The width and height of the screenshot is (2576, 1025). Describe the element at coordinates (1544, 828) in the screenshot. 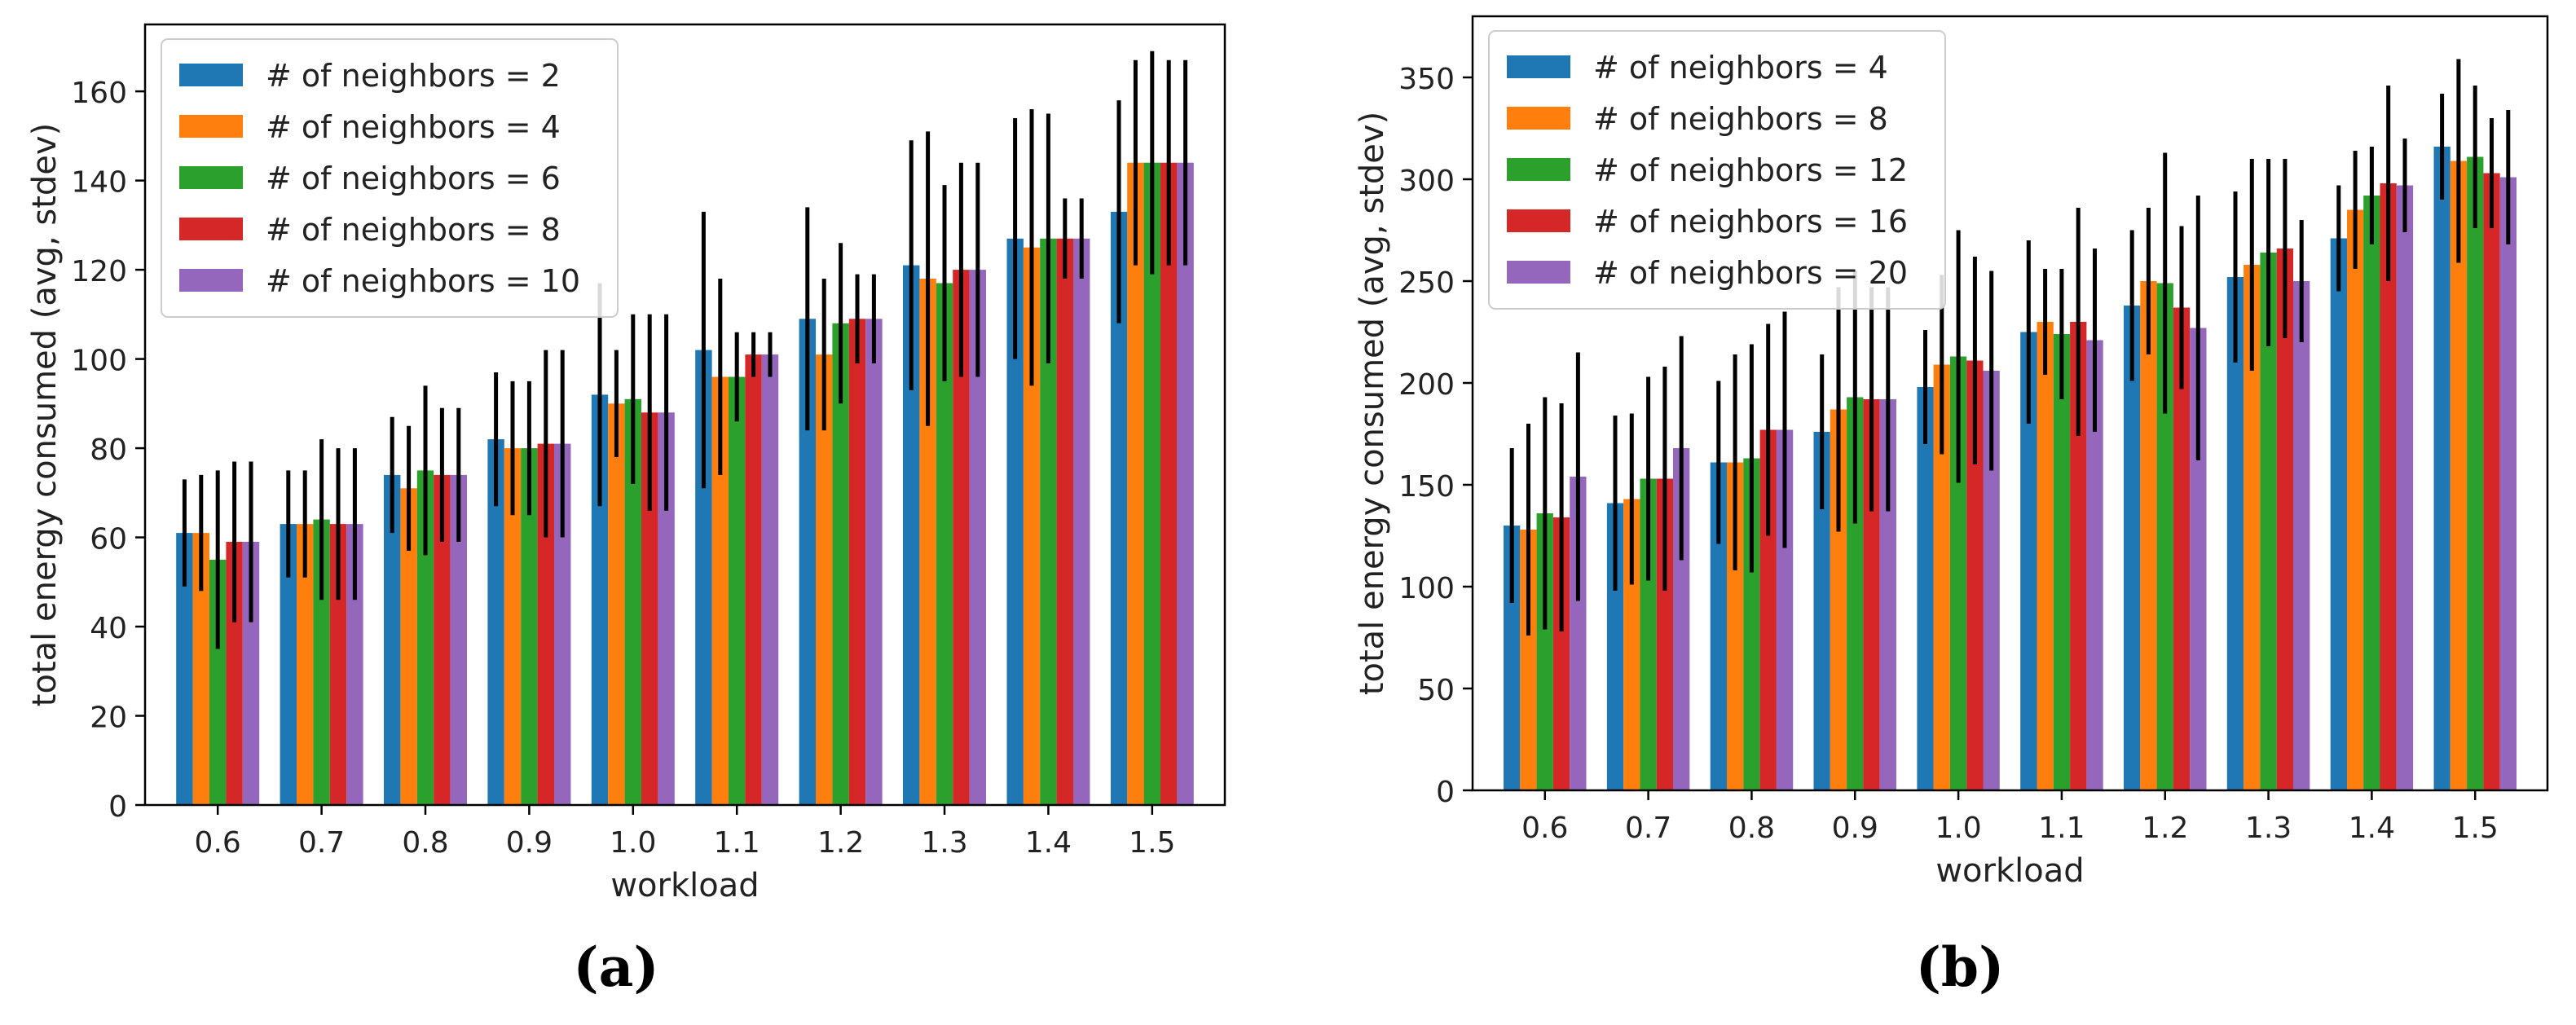

I see `x-tick-label: 0.6` at that location.